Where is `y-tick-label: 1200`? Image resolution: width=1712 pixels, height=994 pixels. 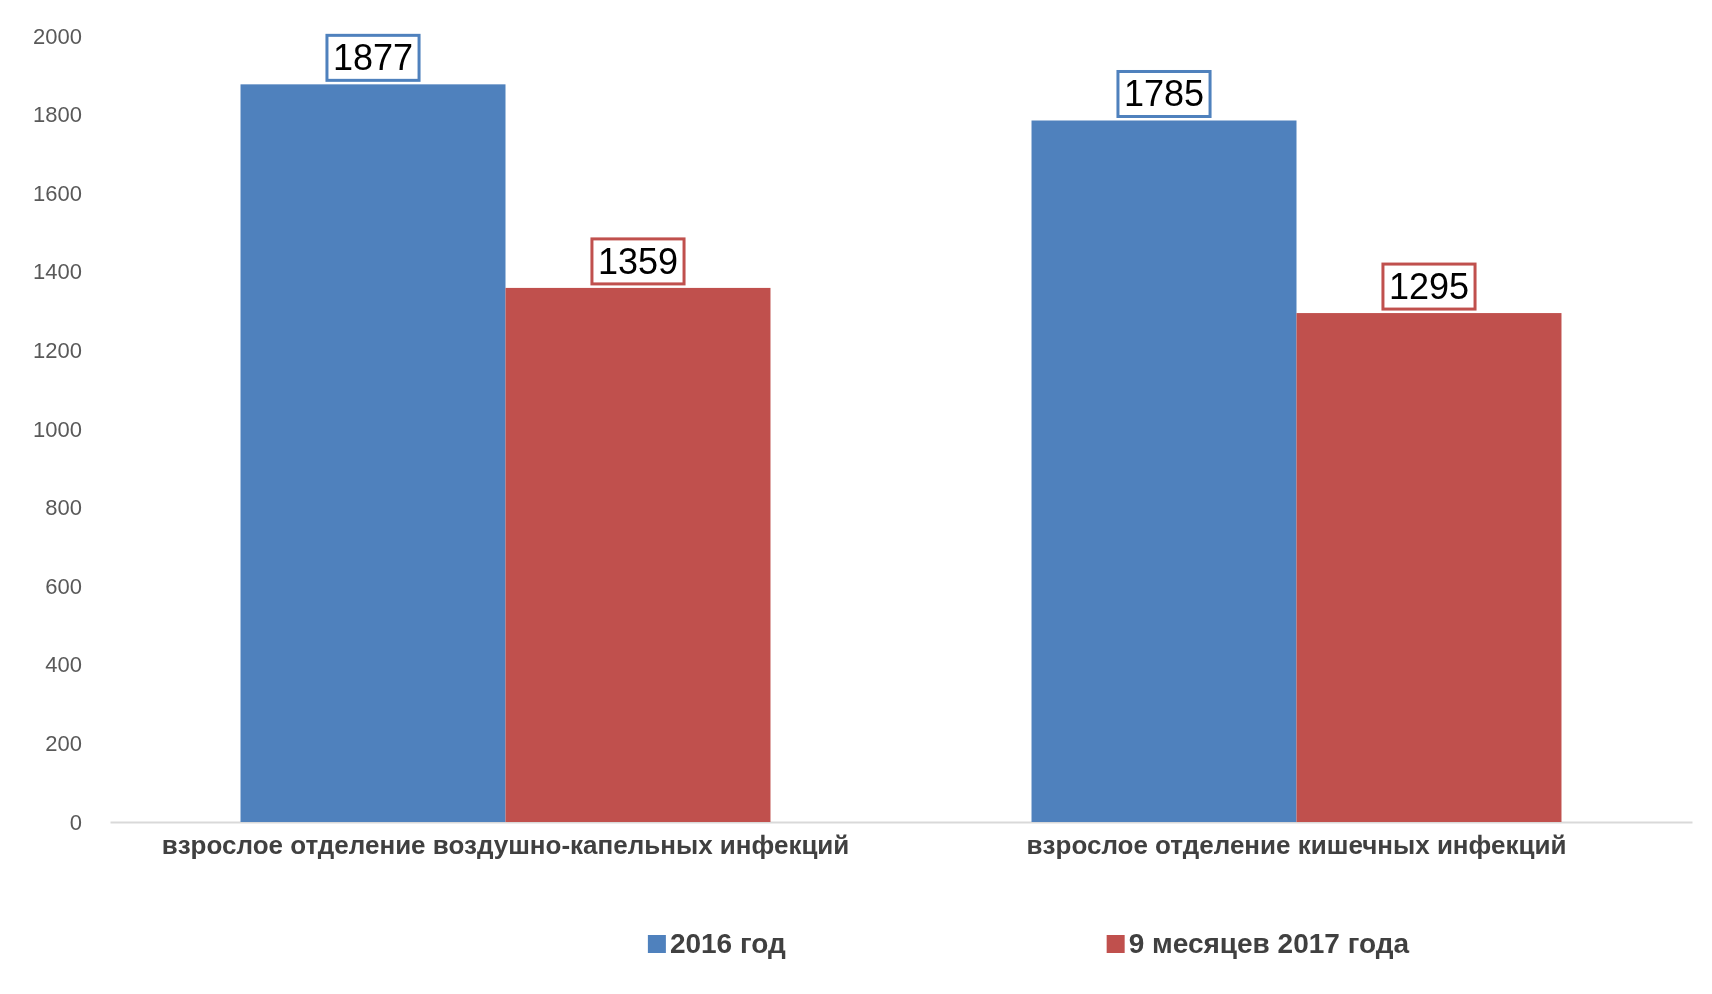 y-tick-label: 1200 is located at coordinates (57, 350).